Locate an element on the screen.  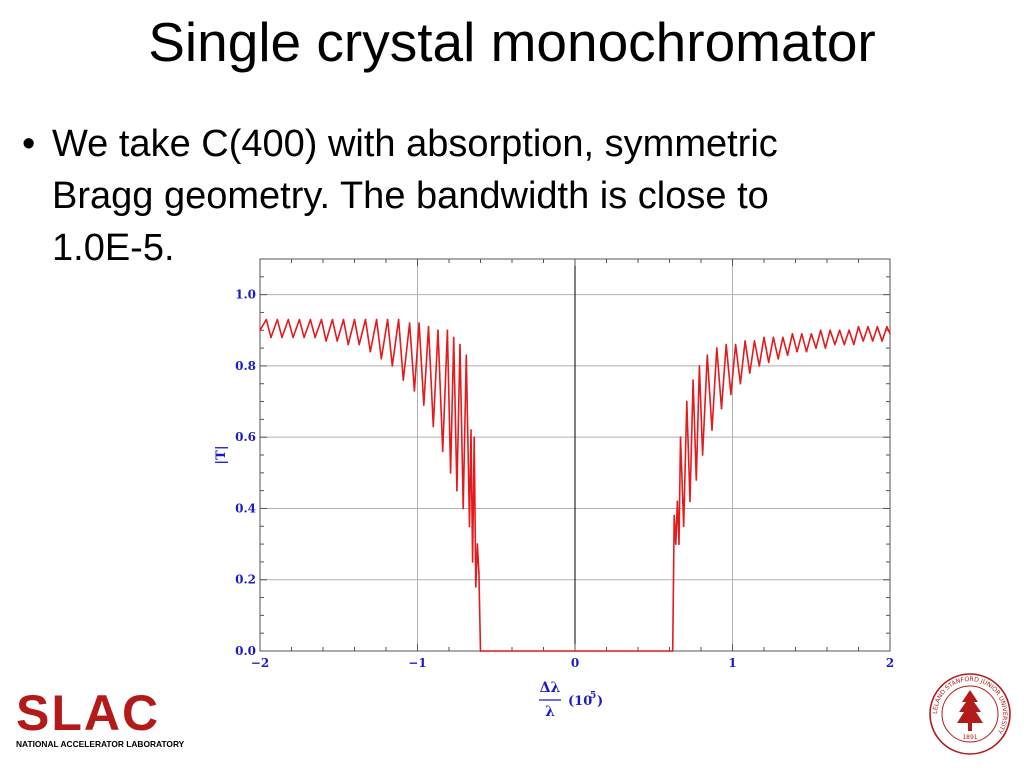
x-axis-label: Δλ λ (10 5 ) is located at coordinates (571, 700).